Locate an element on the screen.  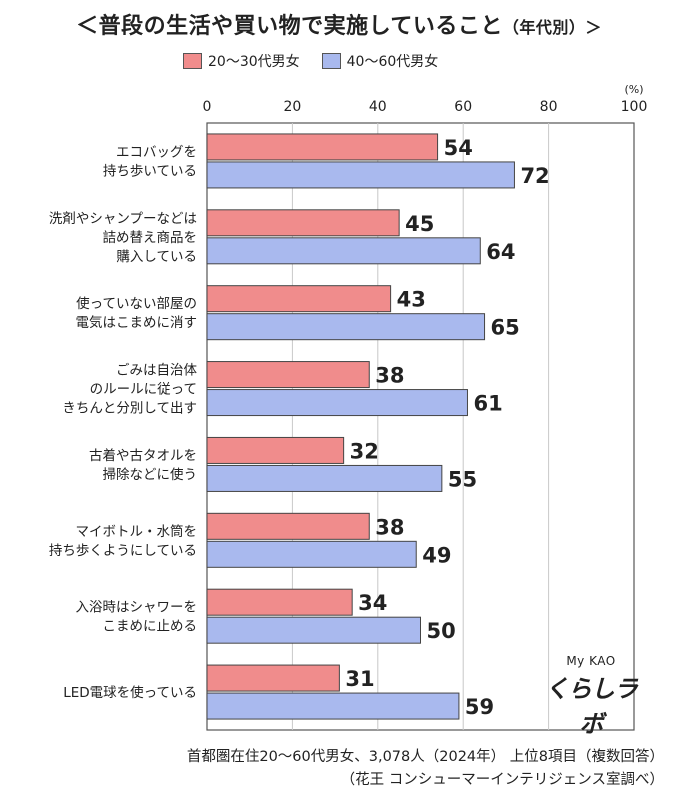
x-tick-label: 60 is located at coordinates (463, 107).